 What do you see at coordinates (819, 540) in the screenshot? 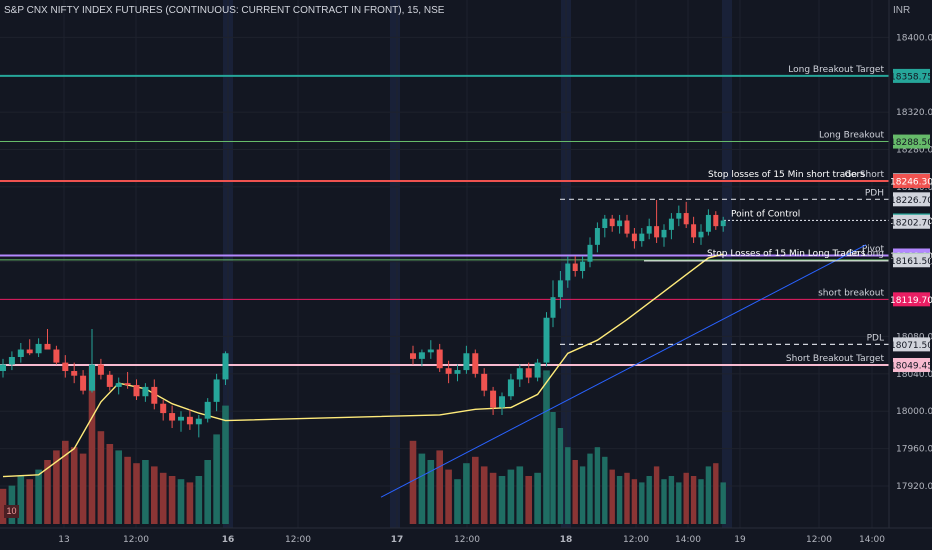
I see `x-tick-label: 12:00` at bounding box center [819, 540].